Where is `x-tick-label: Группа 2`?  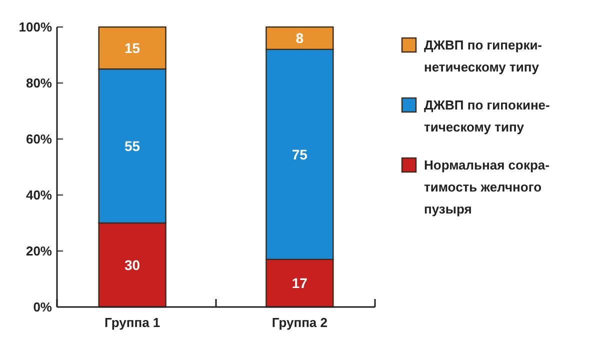 x-tick-label: Группа 2 is located at coordinates (300, 322).